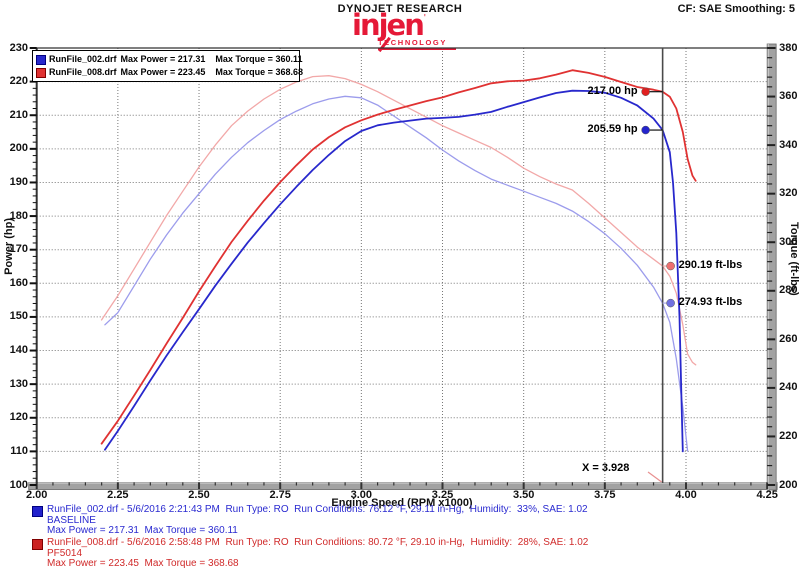 The width and height of the screenshot is (800, 573). Describe the element at coordinates (18, 114) in the screenshot. I see `power-tick-label: 210` at that location.